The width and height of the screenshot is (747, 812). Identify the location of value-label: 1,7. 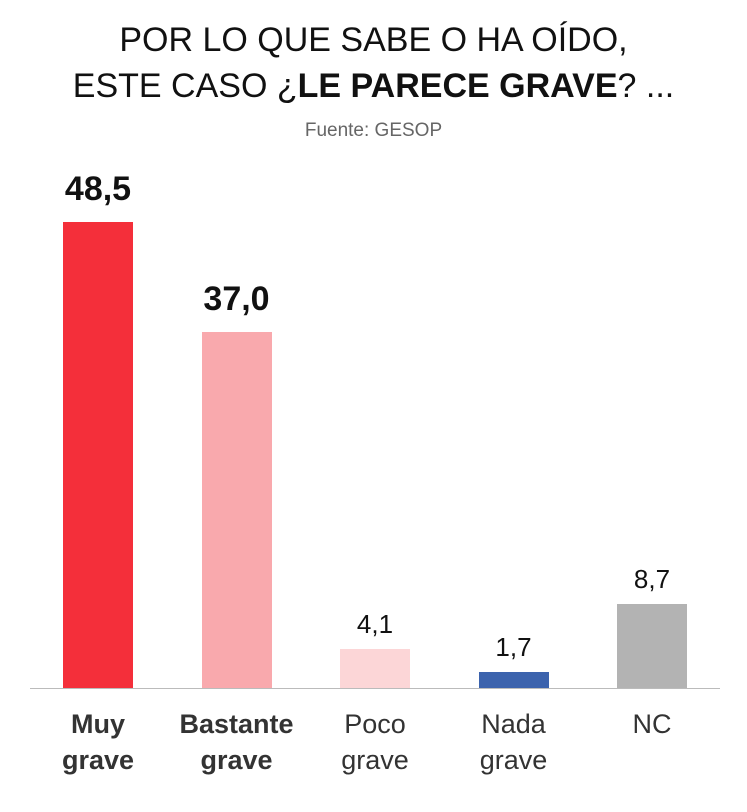
(513, 646).